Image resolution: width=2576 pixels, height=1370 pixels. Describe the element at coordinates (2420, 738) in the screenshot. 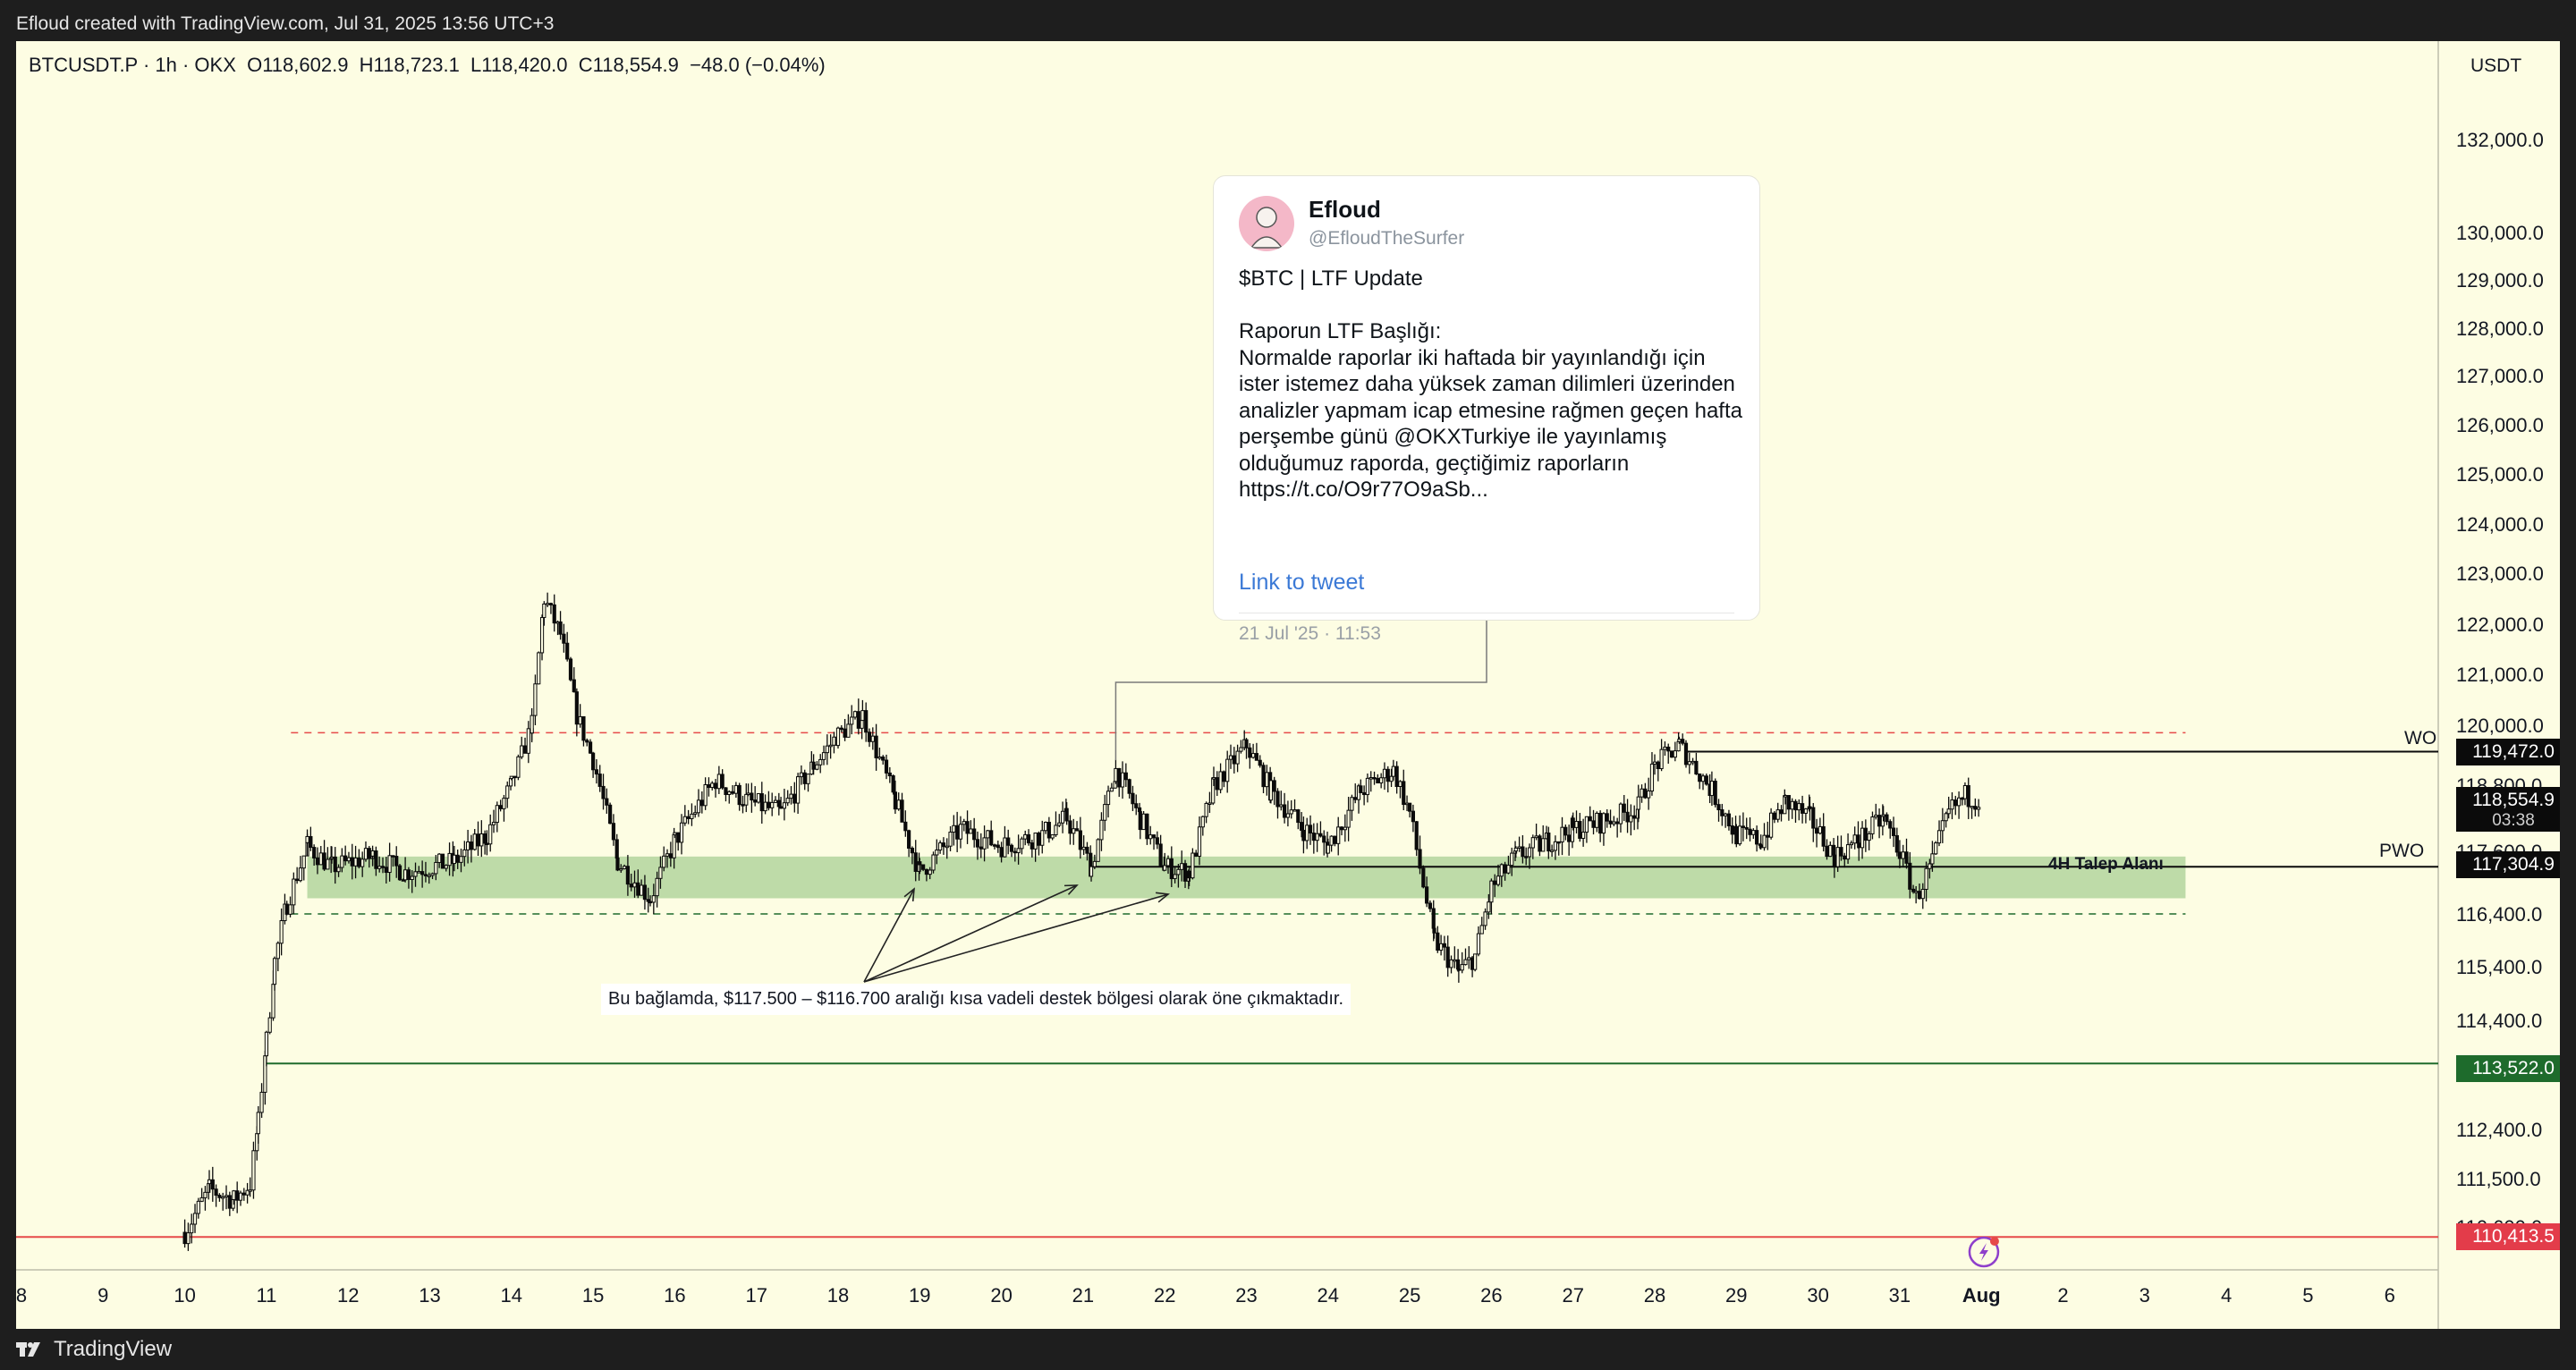

I see `wo-label: WO` at that location.